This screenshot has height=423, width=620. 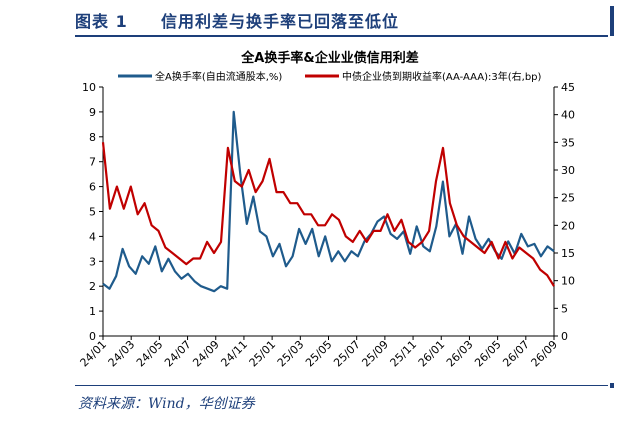 What do you see at coordinates (319, 354) in the screenshot?
I see `x-tick-label: 25/05` at bounding box center [319, 354].